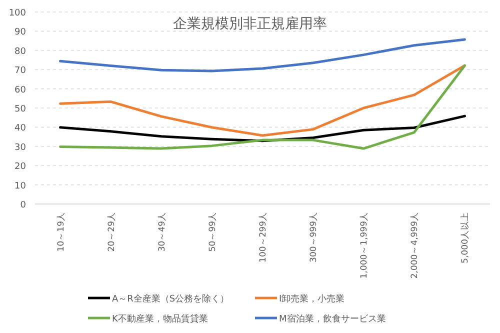  Describe the element at coordinates (465, 238) in the screenshot. I see `x-tick-label: 5,000人以上` at that location.